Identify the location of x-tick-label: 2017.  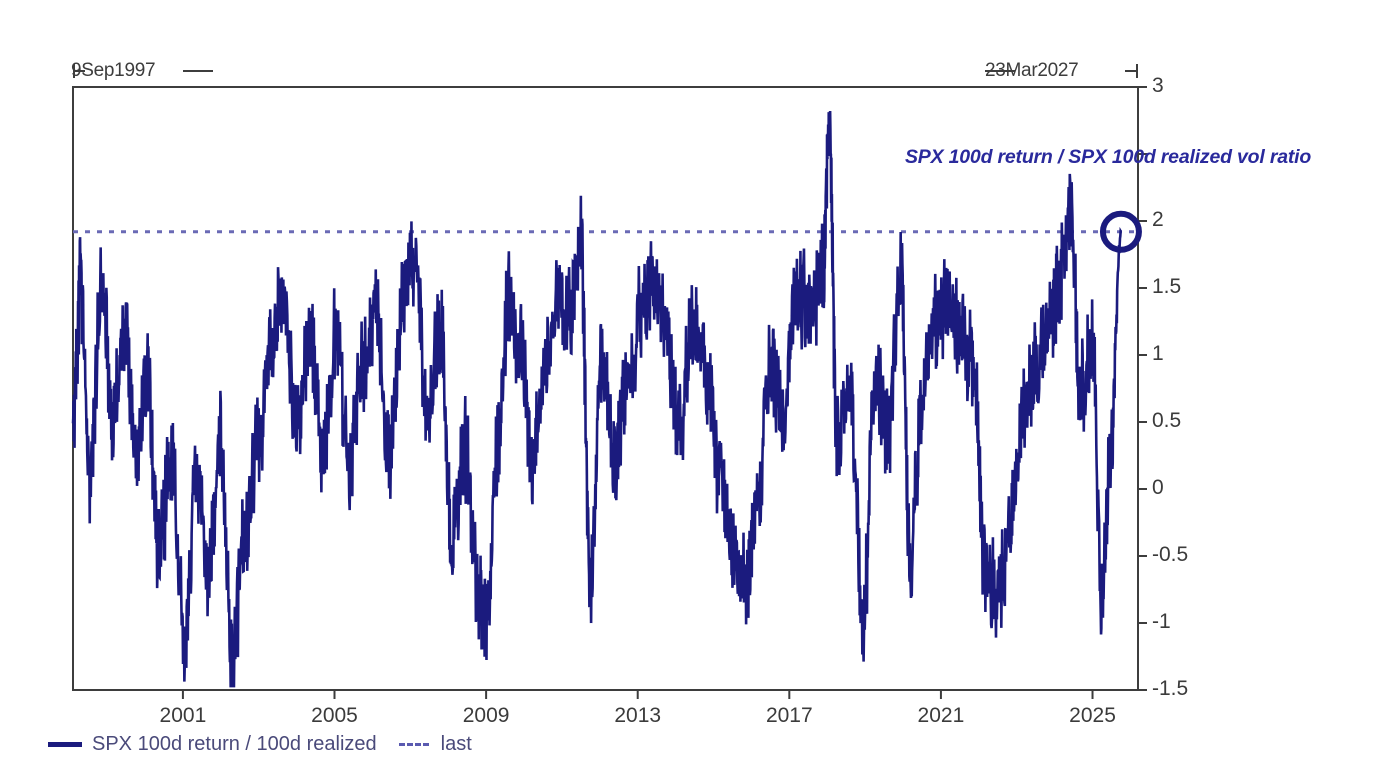
(789, 715).